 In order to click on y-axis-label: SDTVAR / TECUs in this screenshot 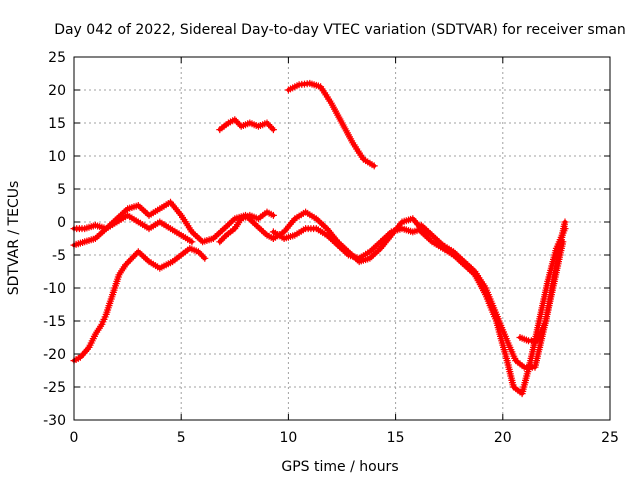, I will do `click(14, 238)`.